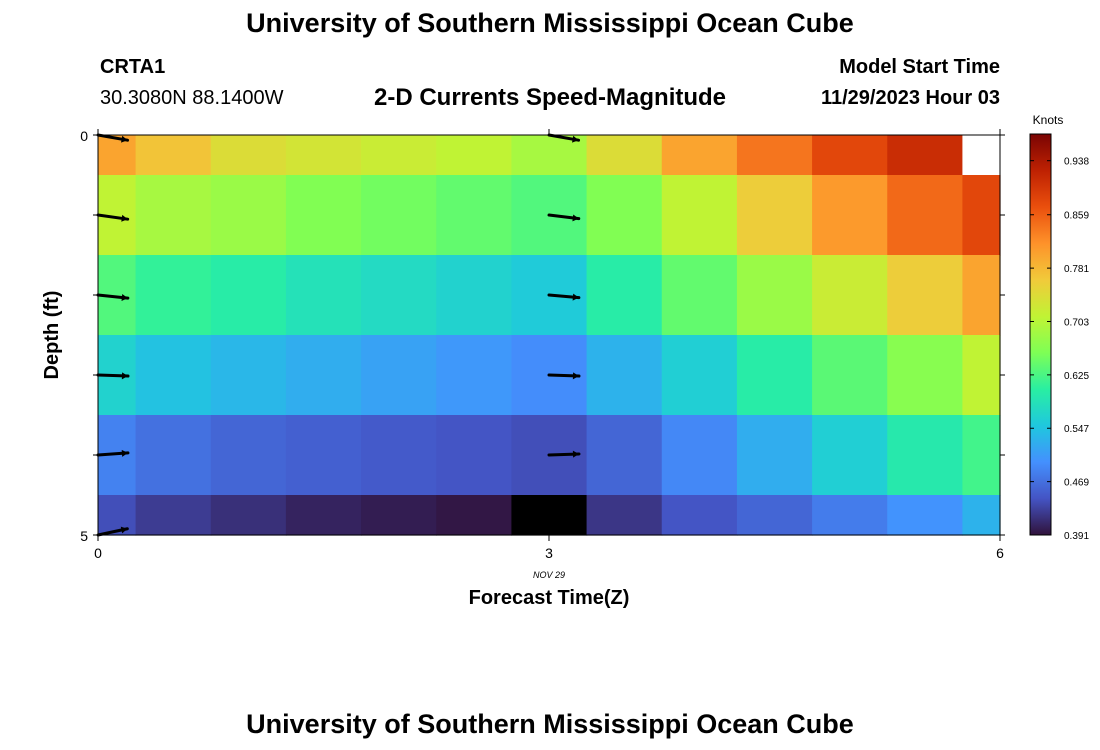  Describe the element at coordinates (1076, 536) in the screenshot. I see `colorbar-tick-label: 0.391` at that location.